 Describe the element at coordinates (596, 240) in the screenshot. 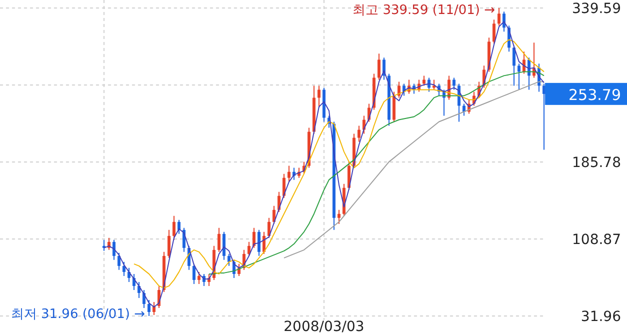

I see `y-tick-label: 108.87` at that location.